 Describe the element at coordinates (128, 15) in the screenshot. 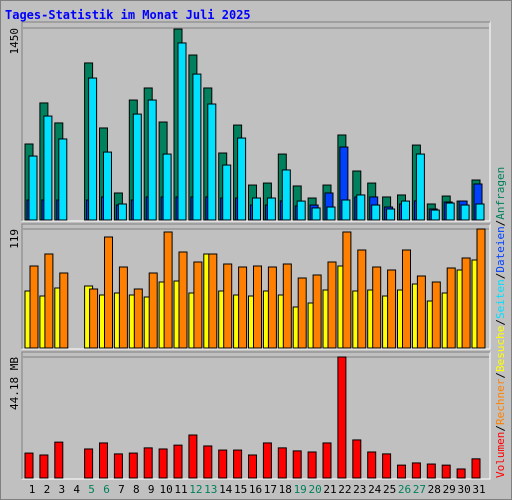

I see `chart-title: Tages-Statistik im Monat Juli 2025` at that location.